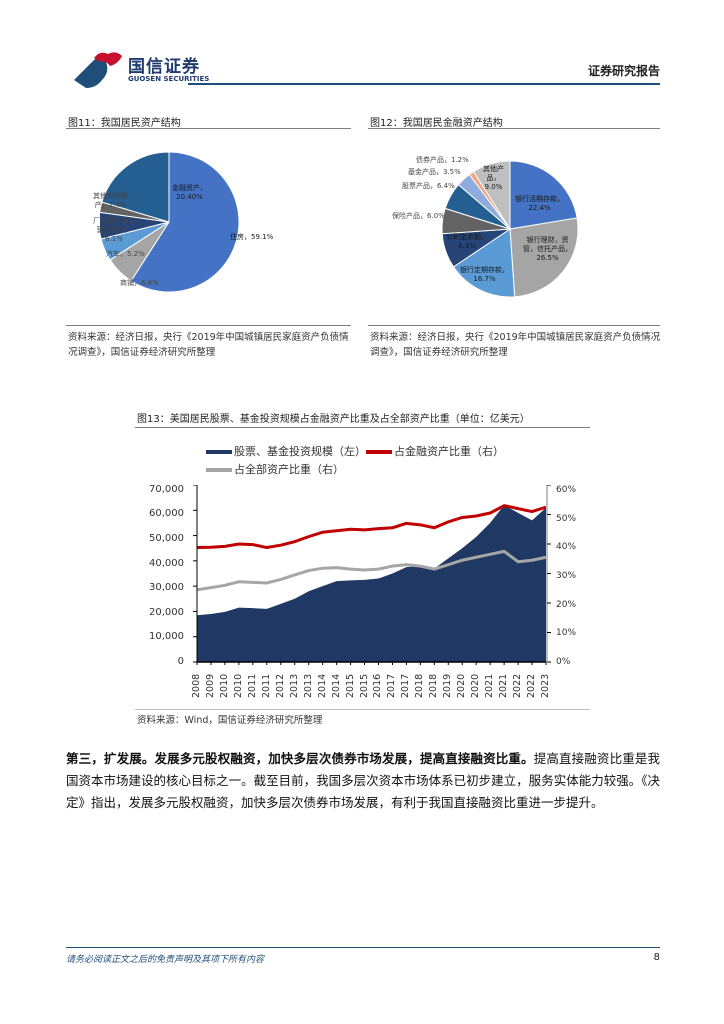 The image size is (724, 1024). I want to click on pie12-label-time: 银行定期存款， 16.7%, so click(484, 274).